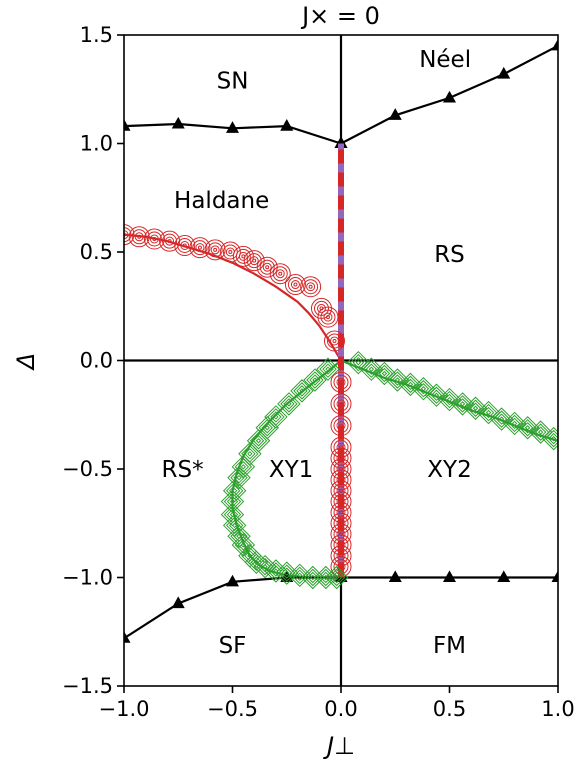 This screenshot has height=766, width=581. What do you see at coordinates (221, 201) in the screenshot?
I see `phase-label-2: Haldane` at bounding box center [221, 201].